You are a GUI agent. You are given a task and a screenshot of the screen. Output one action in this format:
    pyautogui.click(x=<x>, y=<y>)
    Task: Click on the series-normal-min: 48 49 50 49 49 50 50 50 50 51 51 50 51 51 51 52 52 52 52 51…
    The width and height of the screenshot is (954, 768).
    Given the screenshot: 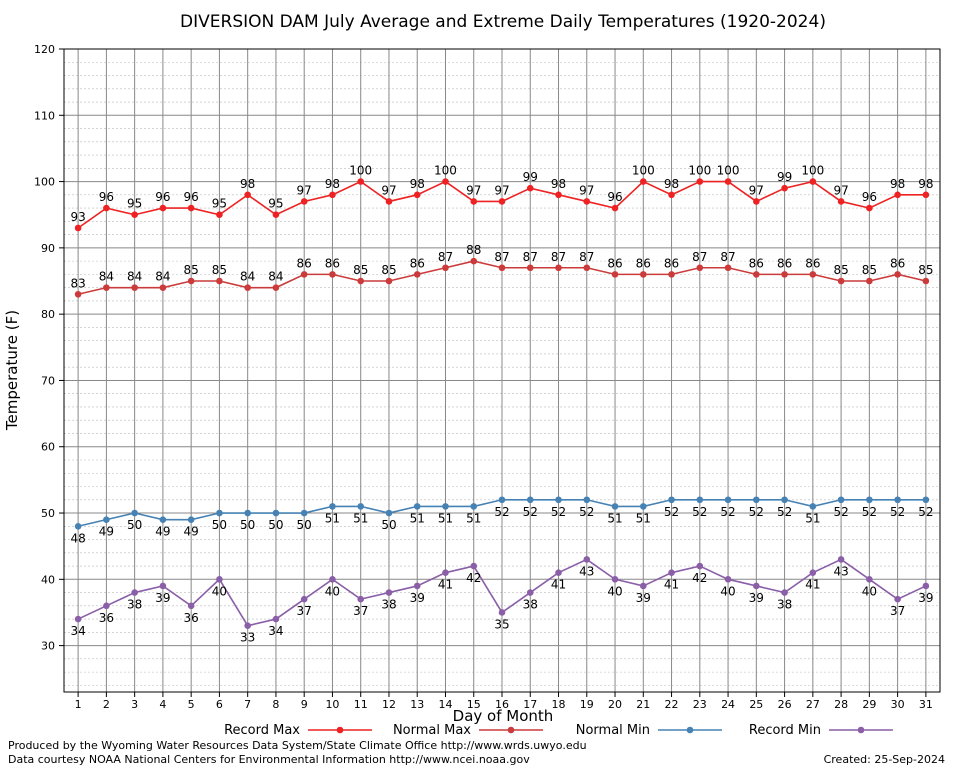 What is the action you would take?
    pyautogui.click(x=502, y=520)
    